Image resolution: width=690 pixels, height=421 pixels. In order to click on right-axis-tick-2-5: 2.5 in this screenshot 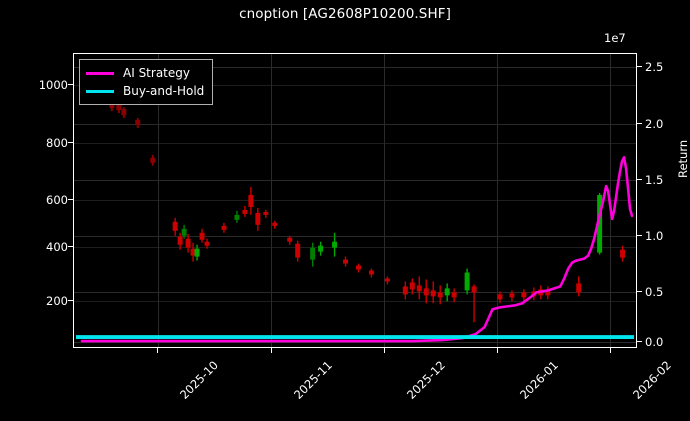, I will do `click(654, 67)`.